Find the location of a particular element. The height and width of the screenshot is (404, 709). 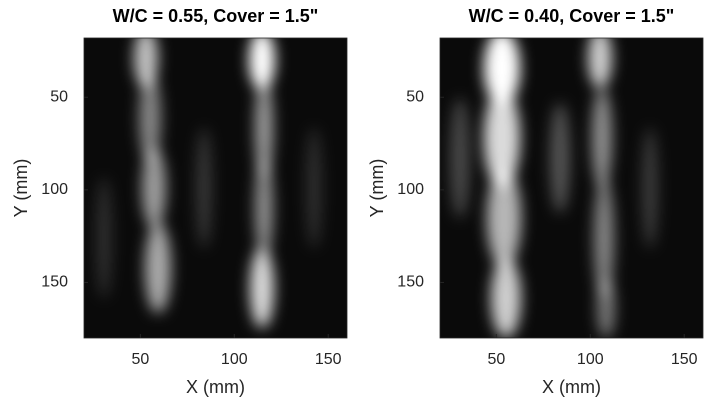

chart-title: W/C = 0.40, Cover = 1.5" is located at coordinates (572, 16).